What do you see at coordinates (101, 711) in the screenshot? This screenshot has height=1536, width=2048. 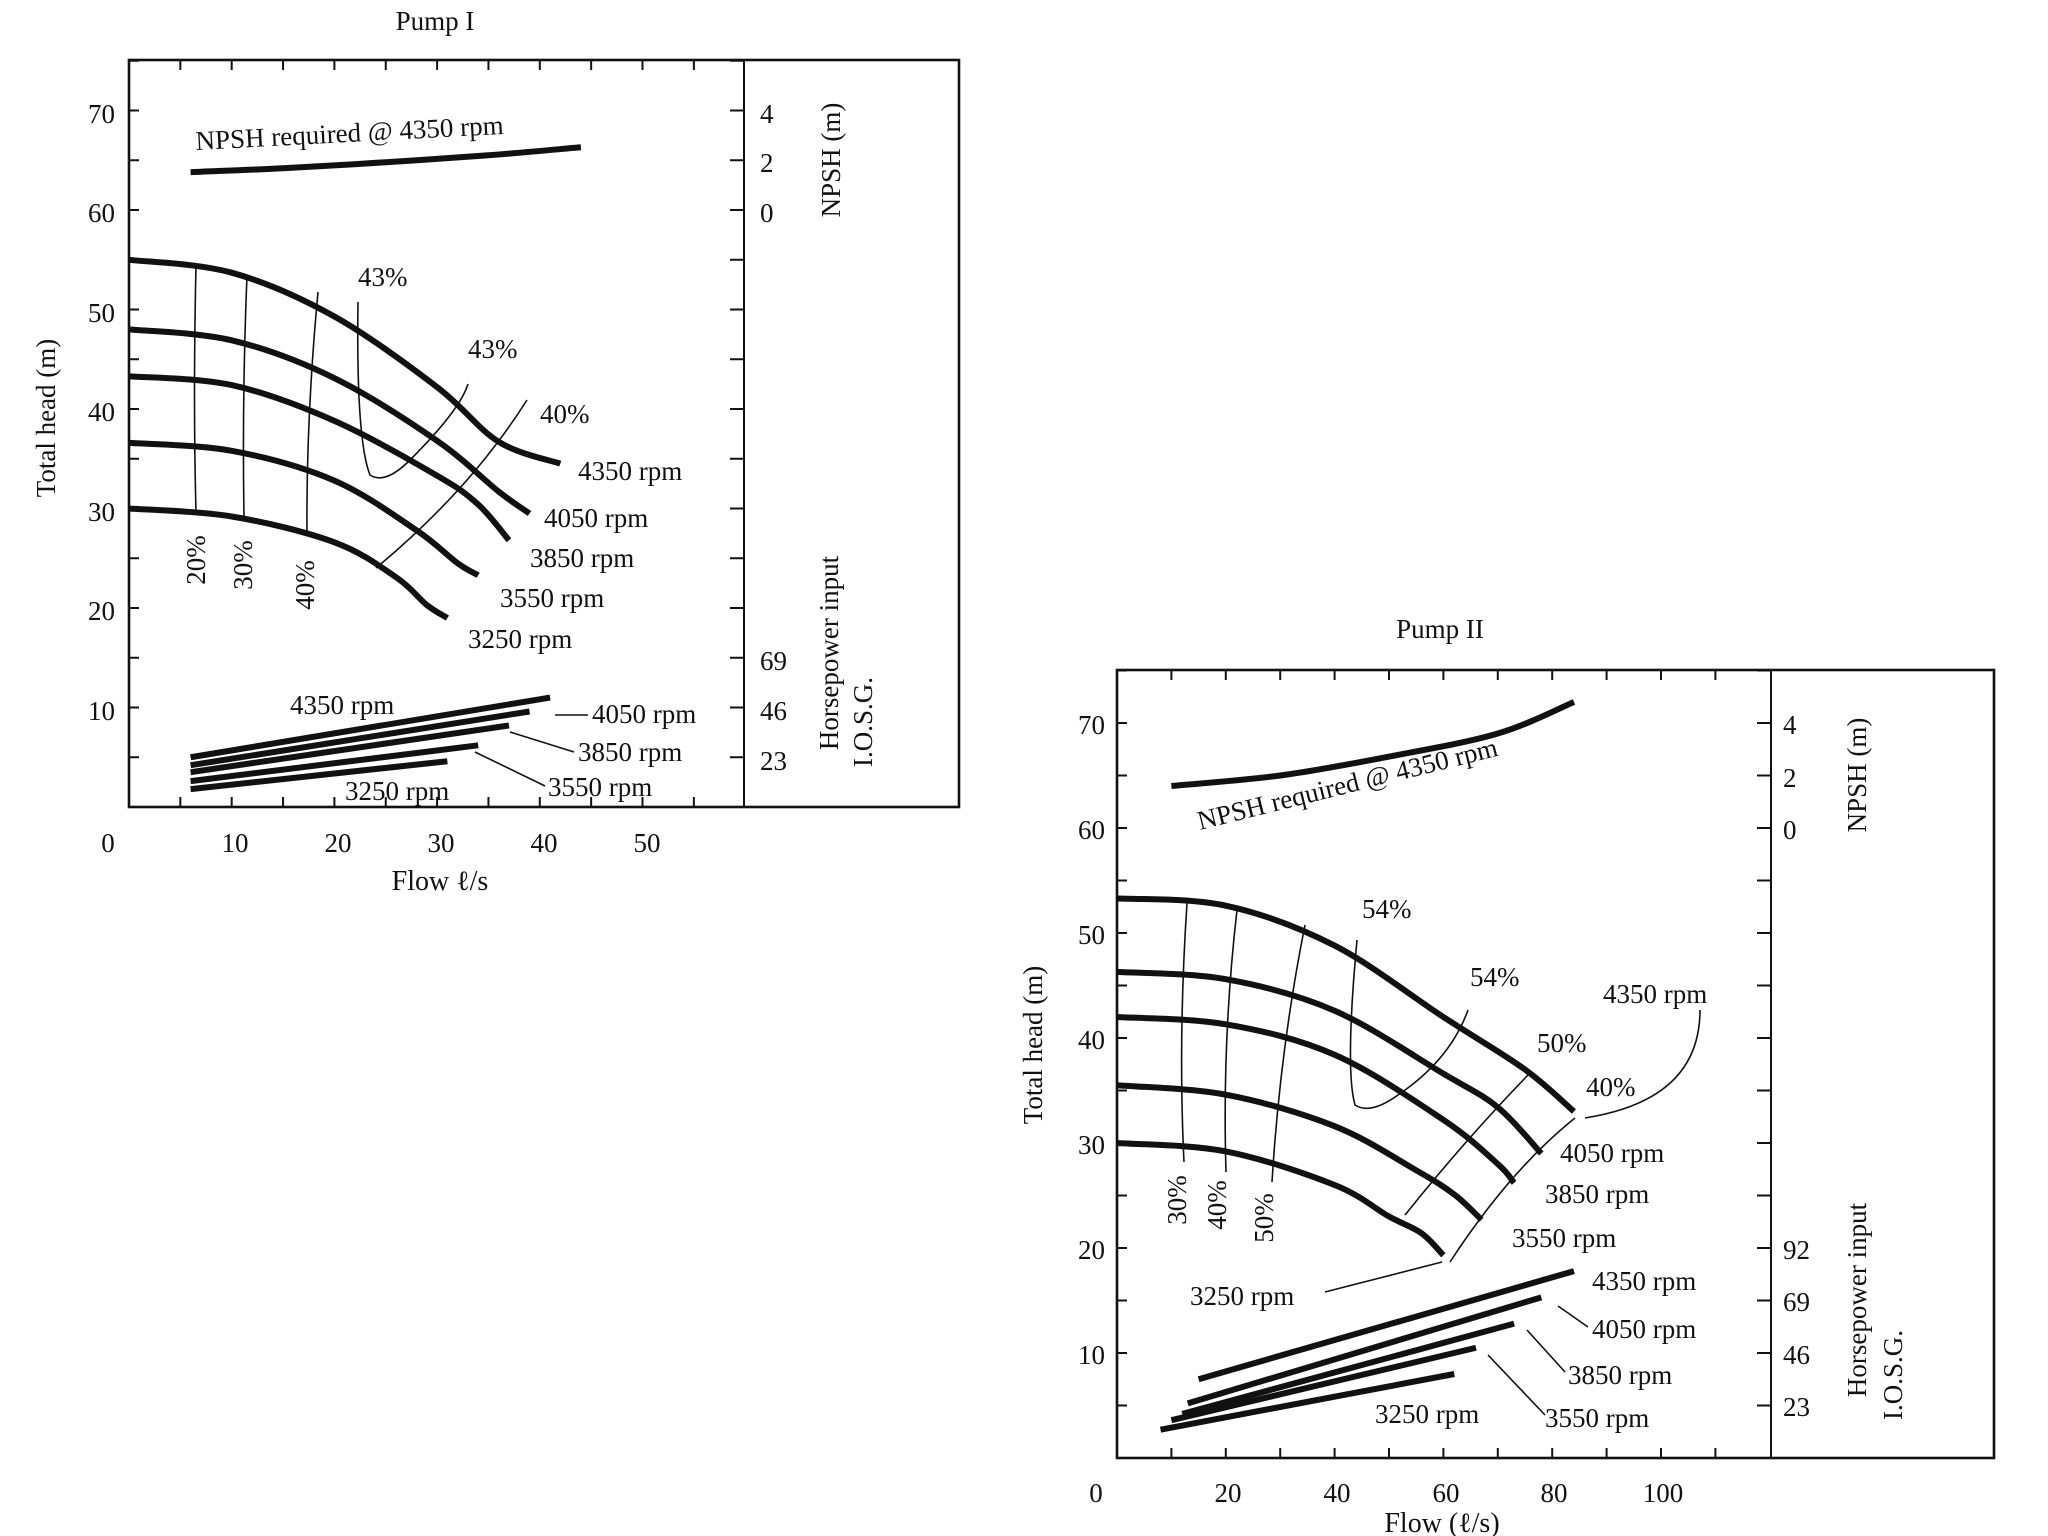 I see `pump-1-y-tick-10: 10` at bounding box center [101, 711].